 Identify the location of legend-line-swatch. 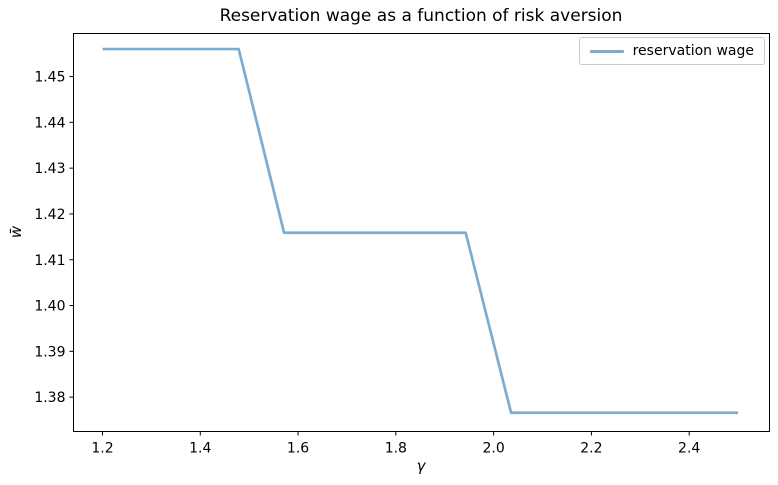
(606, 51).